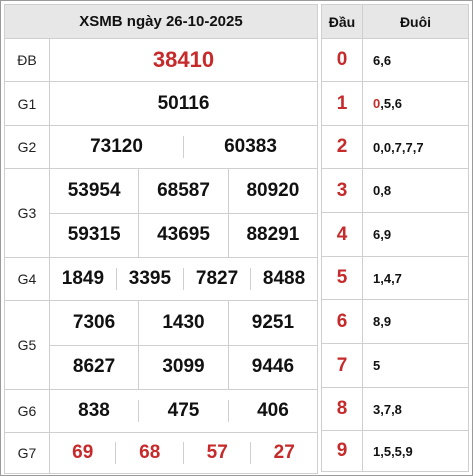 The height and width of the screenshot is (476, 473). I want to click on loto-head-digit: 2, so click(342, 147).